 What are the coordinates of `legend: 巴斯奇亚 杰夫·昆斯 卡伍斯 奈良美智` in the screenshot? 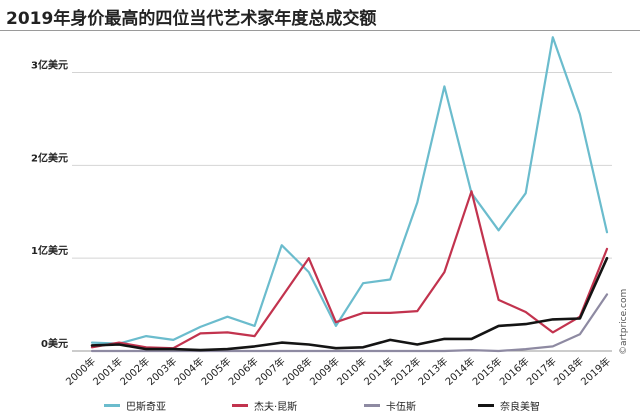 It's located at (320, 405).